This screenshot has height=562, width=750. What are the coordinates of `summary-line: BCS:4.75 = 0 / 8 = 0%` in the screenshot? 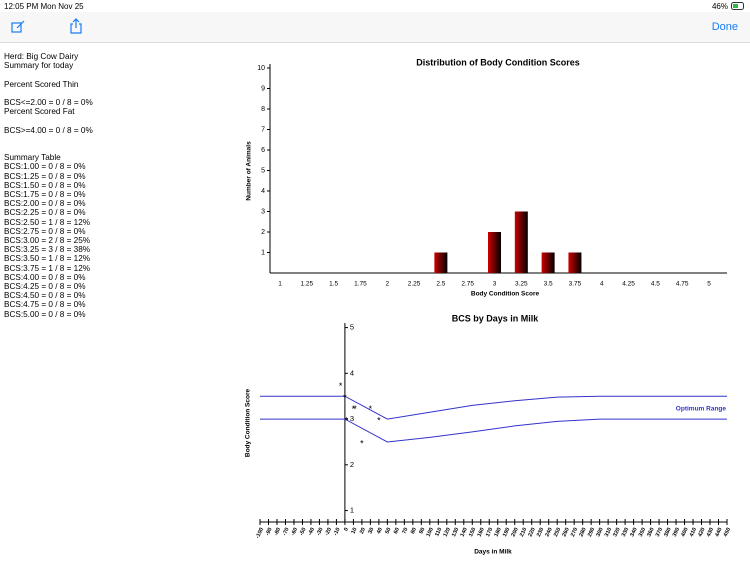 It's located at (45, 305).